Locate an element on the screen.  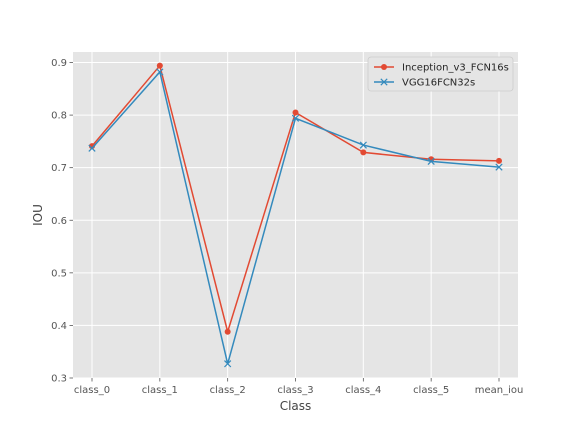
legend-marker-circle is located at coordinates (384, 67).